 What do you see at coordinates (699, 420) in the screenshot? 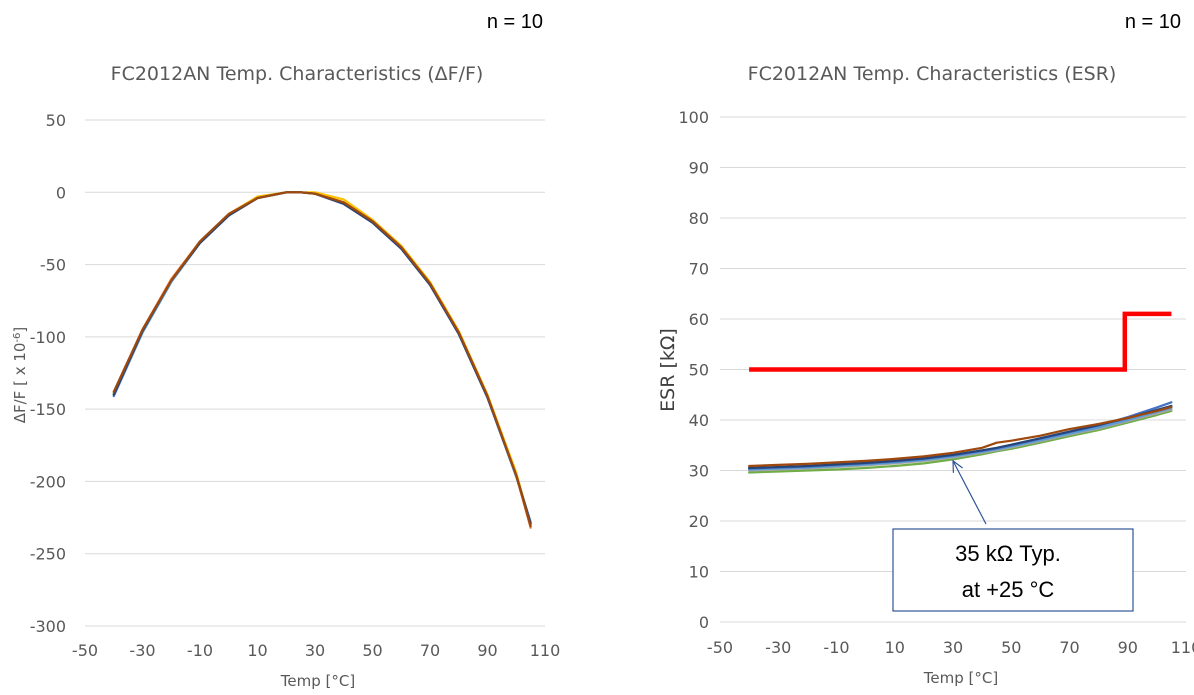
I see `esr-y-tick-label: 40` at bounding box center [699, 420].